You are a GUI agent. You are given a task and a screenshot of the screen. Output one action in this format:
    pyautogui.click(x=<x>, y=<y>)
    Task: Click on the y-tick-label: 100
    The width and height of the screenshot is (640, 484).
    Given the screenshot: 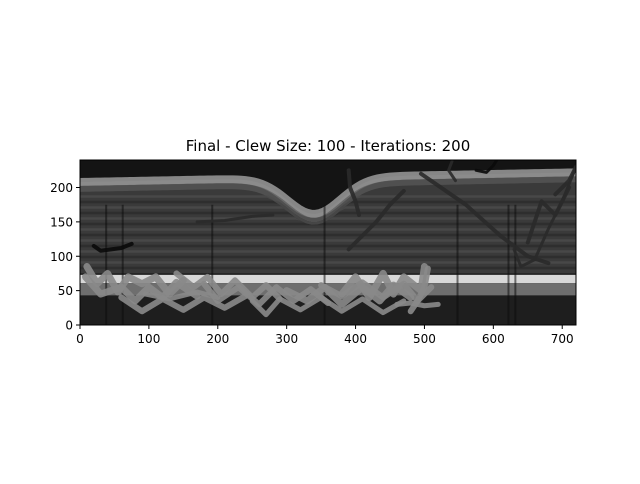 What is the action you would take?
    pyautogui.click(x=61, y=257)
    